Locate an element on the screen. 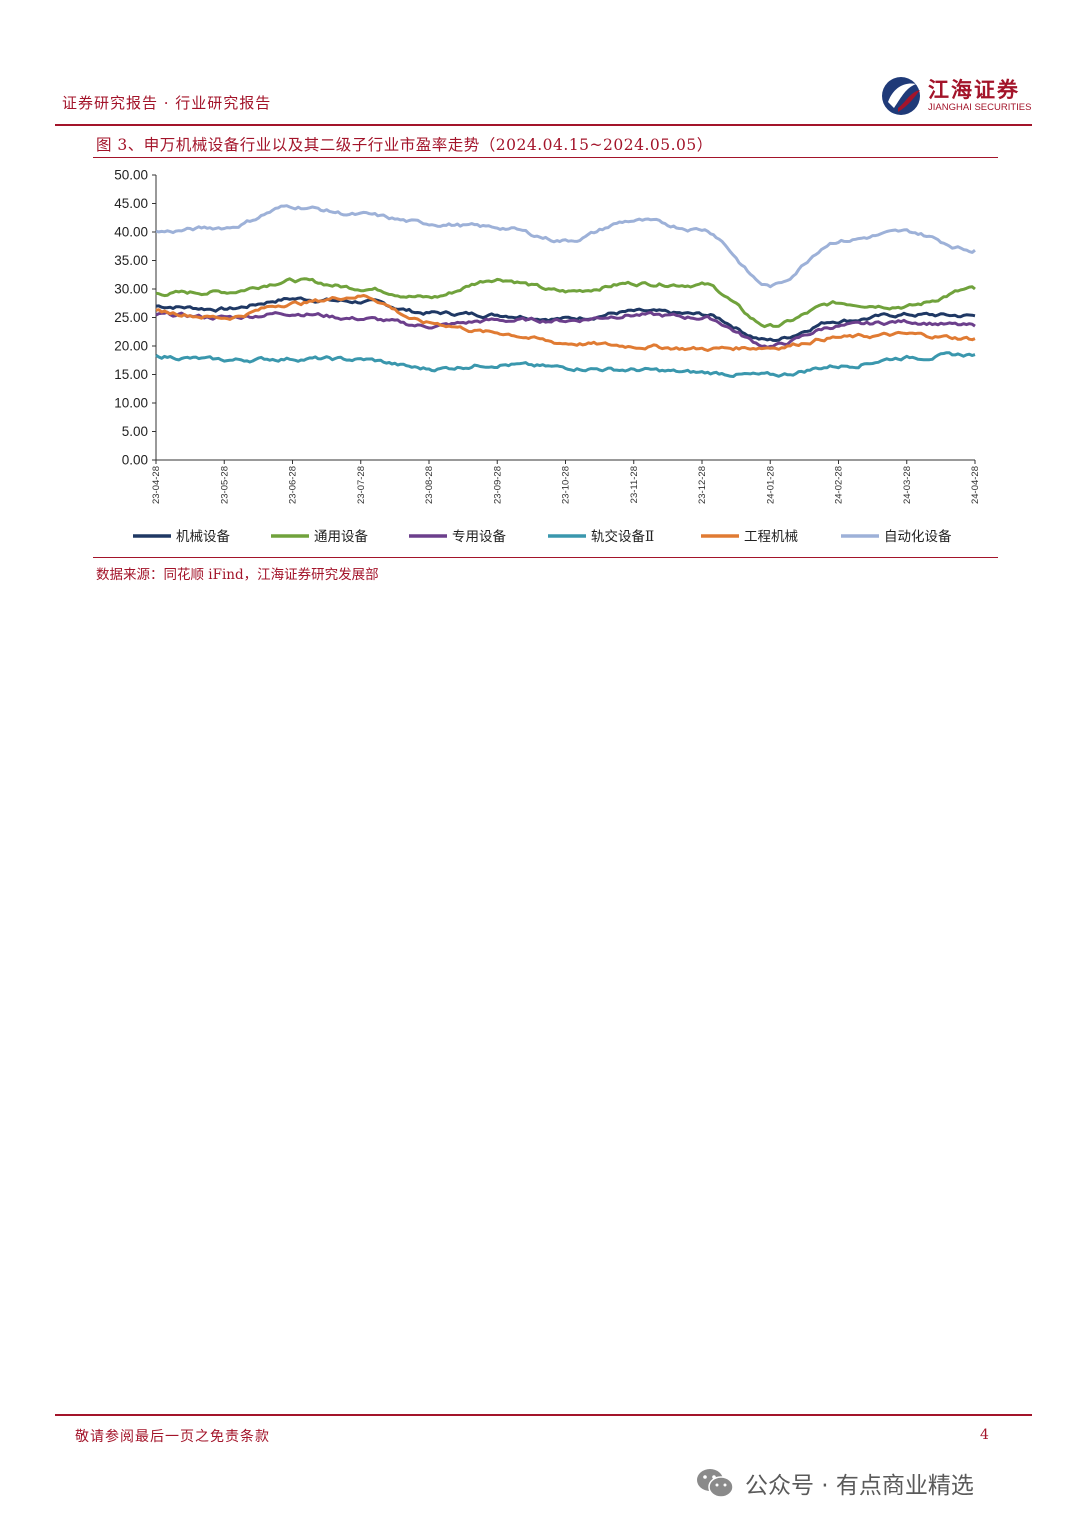 Image resolution: width=1080 pixels, height=1527 pixels. company-logo: 江海证券 JIANGHAI SECURITIES is located at coordinates (960, 95).